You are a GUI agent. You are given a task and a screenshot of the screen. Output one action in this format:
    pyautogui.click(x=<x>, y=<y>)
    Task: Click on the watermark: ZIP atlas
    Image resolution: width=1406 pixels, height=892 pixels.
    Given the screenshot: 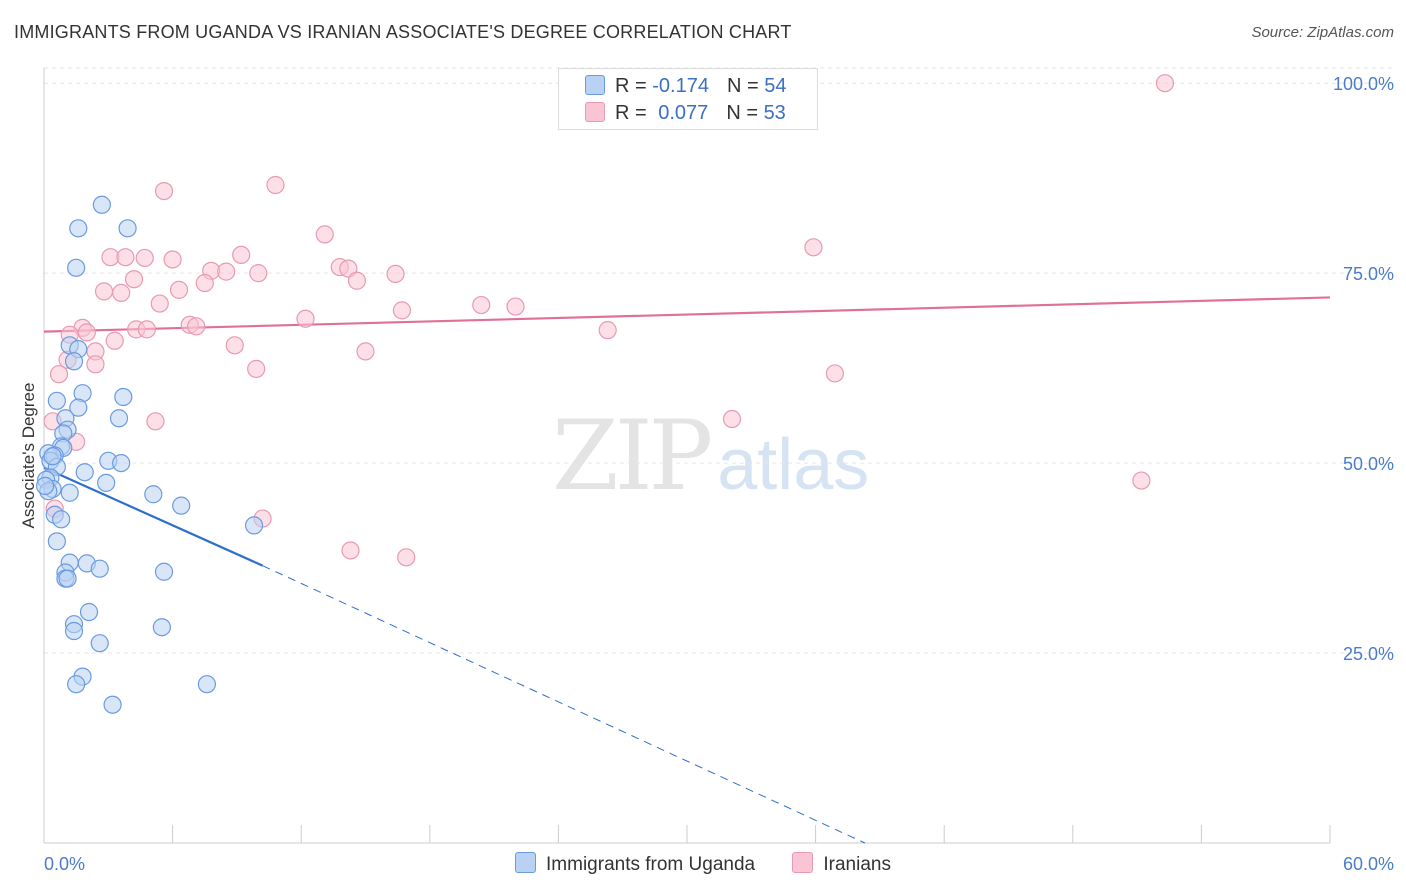 What is the action you would take?
    pyautogui.click(x=710, y=456)
    